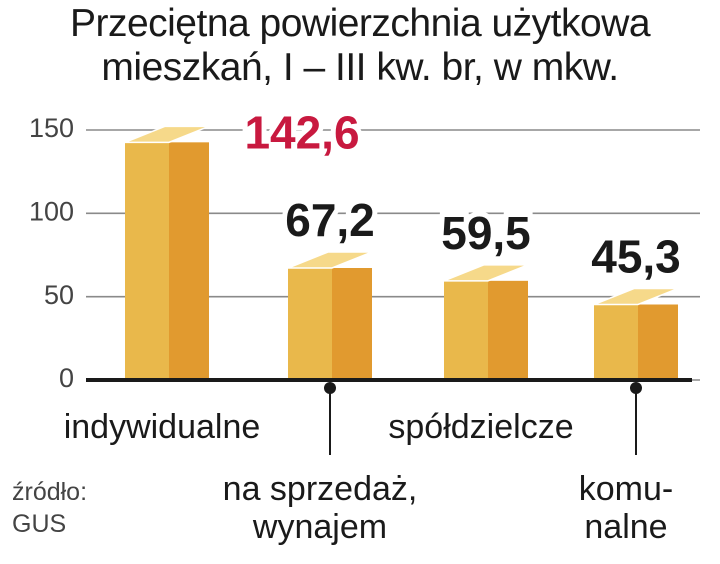 This screenshot has height=564, width=720. I want to click on x-tick-label: na sprzedaż, wynajem, so click(320, 508).